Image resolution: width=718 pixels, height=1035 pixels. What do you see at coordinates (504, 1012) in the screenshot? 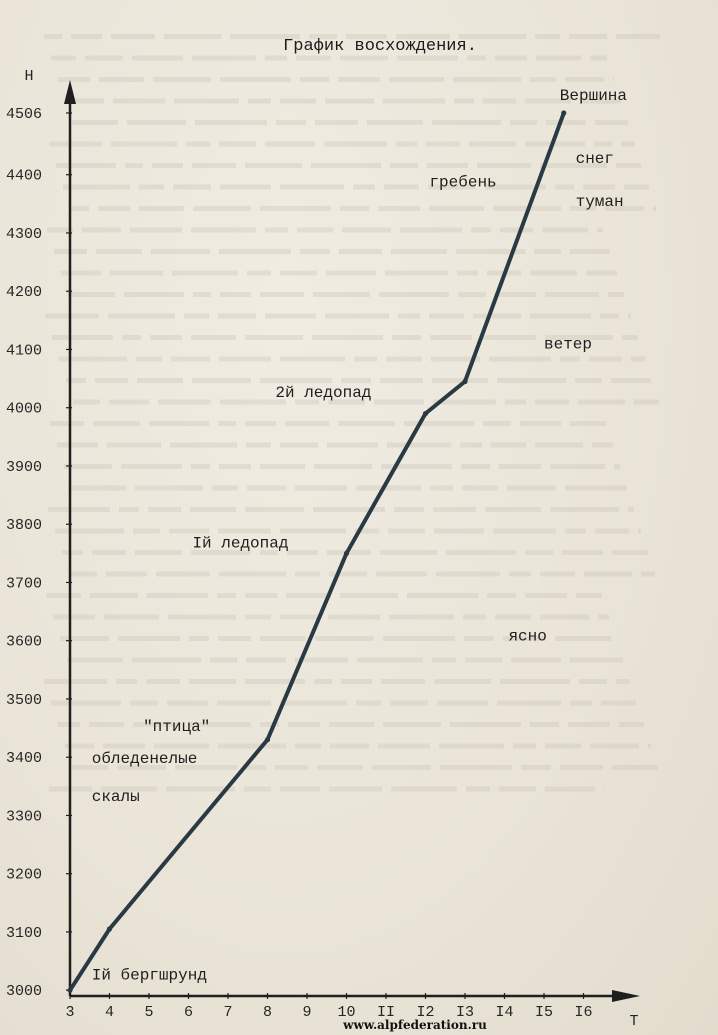
I see `x-tick-label: I4` at bounding box center [504, 1012].